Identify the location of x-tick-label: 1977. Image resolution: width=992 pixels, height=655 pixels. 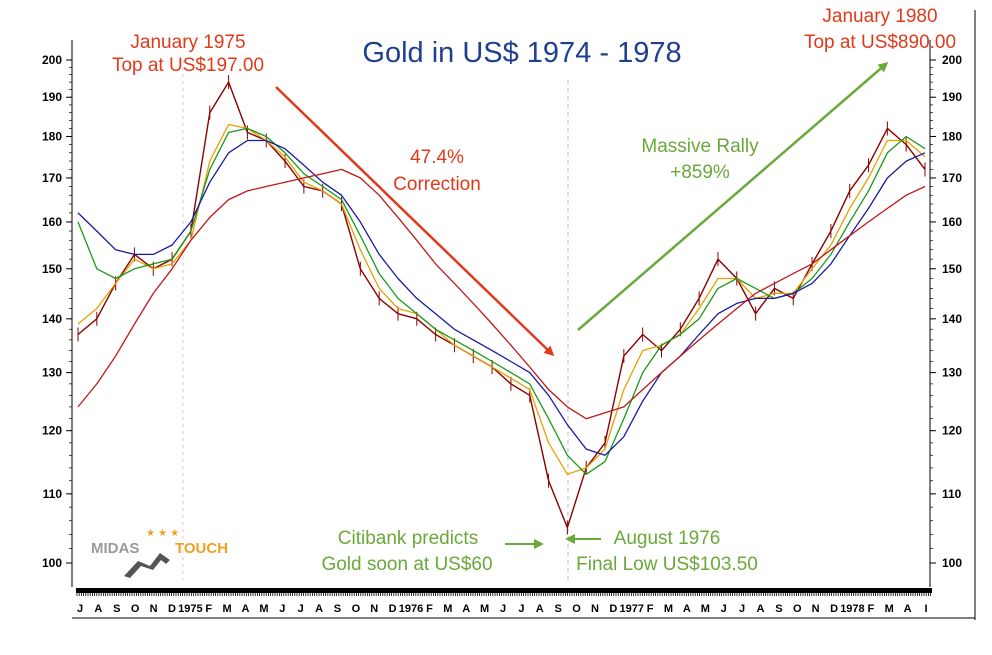
(631, 609).